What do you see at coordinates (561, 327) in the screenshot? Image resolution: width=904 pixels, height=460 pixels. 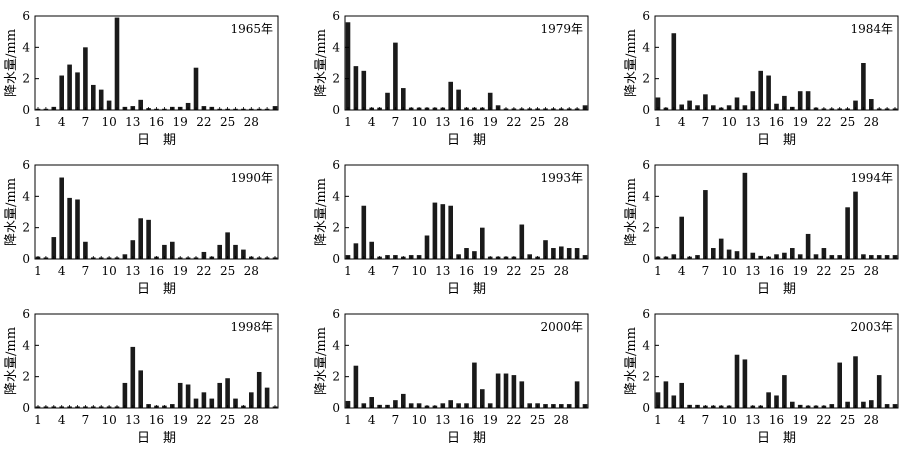 I see `chart-title: 2000年` at bounding box center [561, 327].